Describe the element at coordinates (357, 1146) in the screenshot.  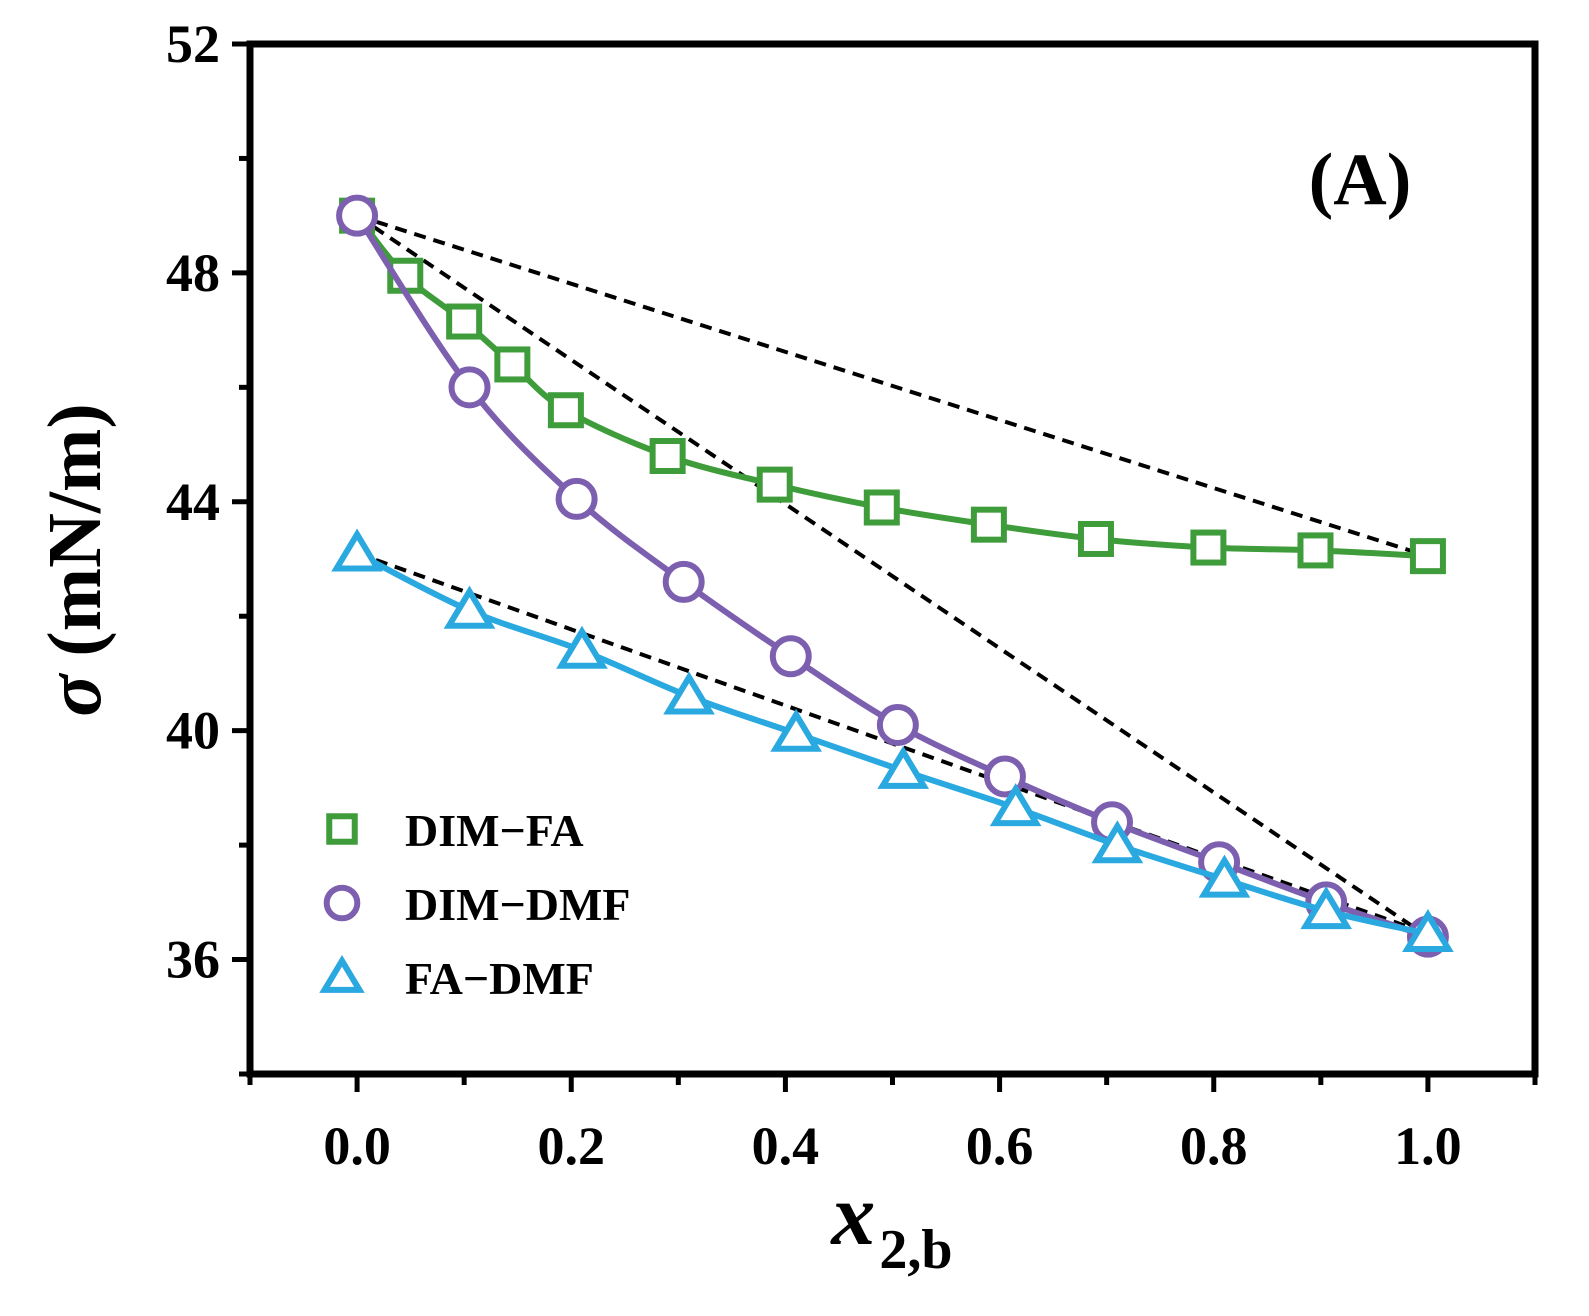
I see `x-tick-label: 0.0` at that location.